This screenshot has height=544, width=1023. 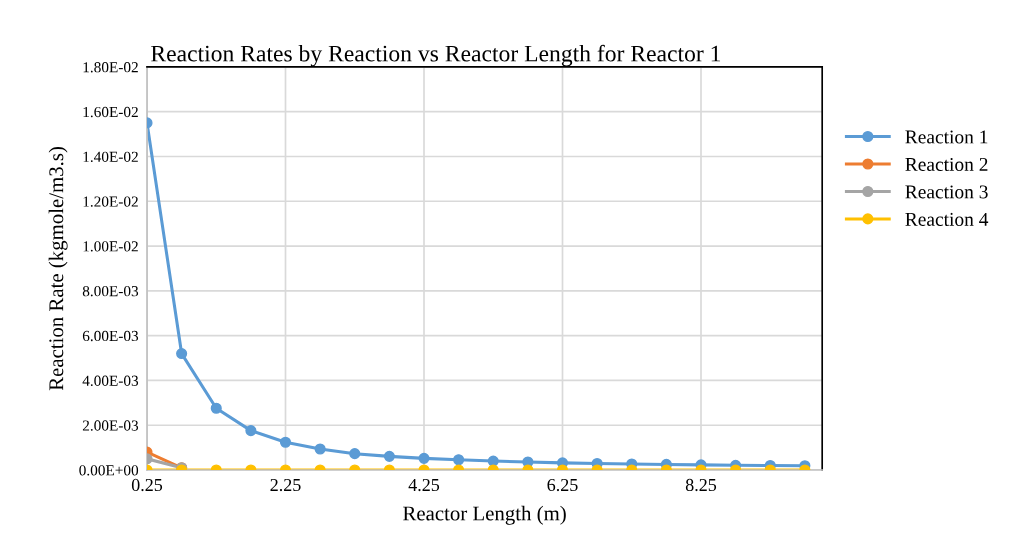 I want to click on y-tick-label: 2.00E-03, so click(x=110, y=425).